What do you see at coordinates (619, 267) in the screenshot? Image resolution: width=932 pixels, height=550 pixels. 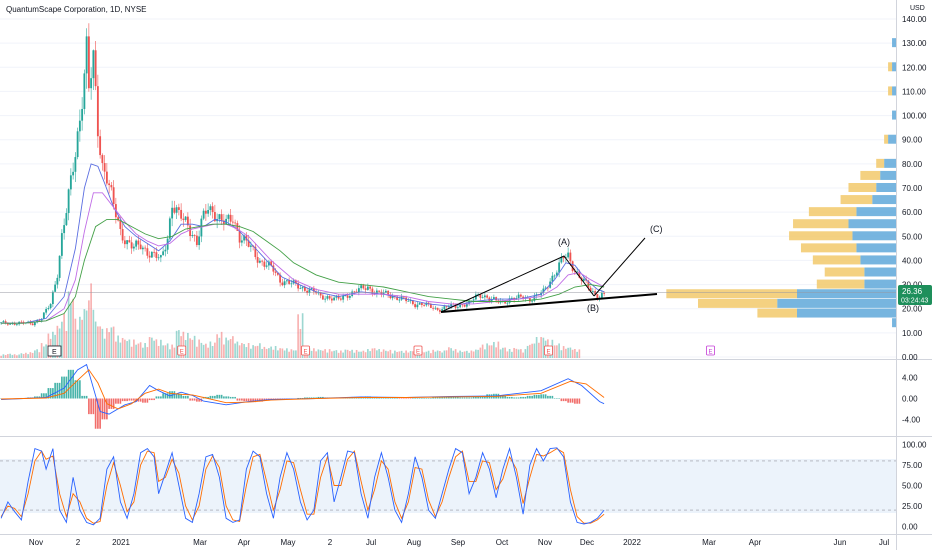 I see `wave-c-projection` at bounding box center [619, 267].